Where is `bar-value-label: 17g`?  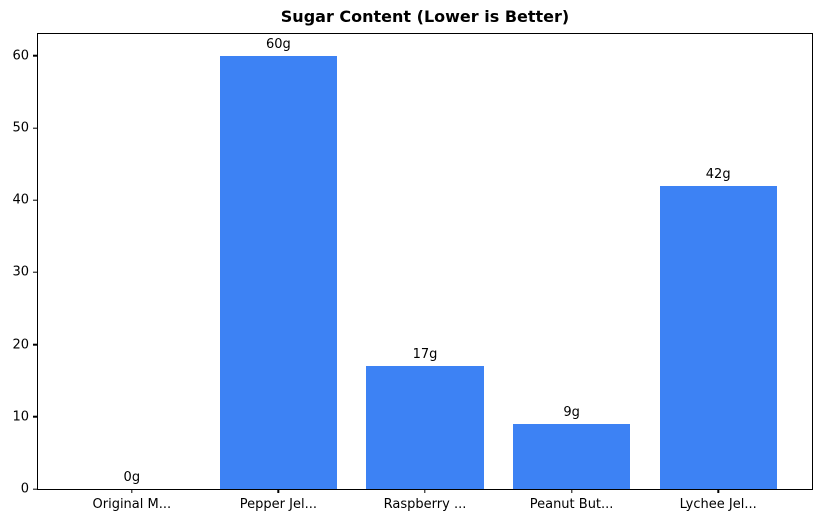 bar-value-label: 17g is located at coordinates (425, 355).